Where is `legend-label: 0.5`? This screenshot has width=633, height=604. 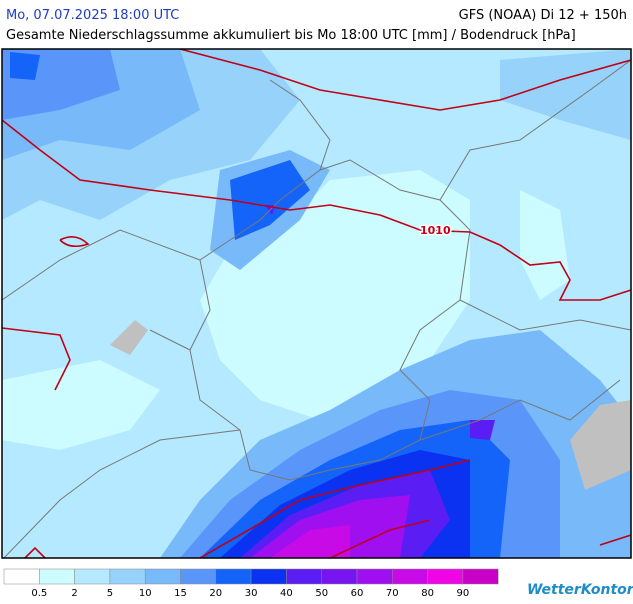 legend-label: 0.5 is located at coordinates (39, 593).